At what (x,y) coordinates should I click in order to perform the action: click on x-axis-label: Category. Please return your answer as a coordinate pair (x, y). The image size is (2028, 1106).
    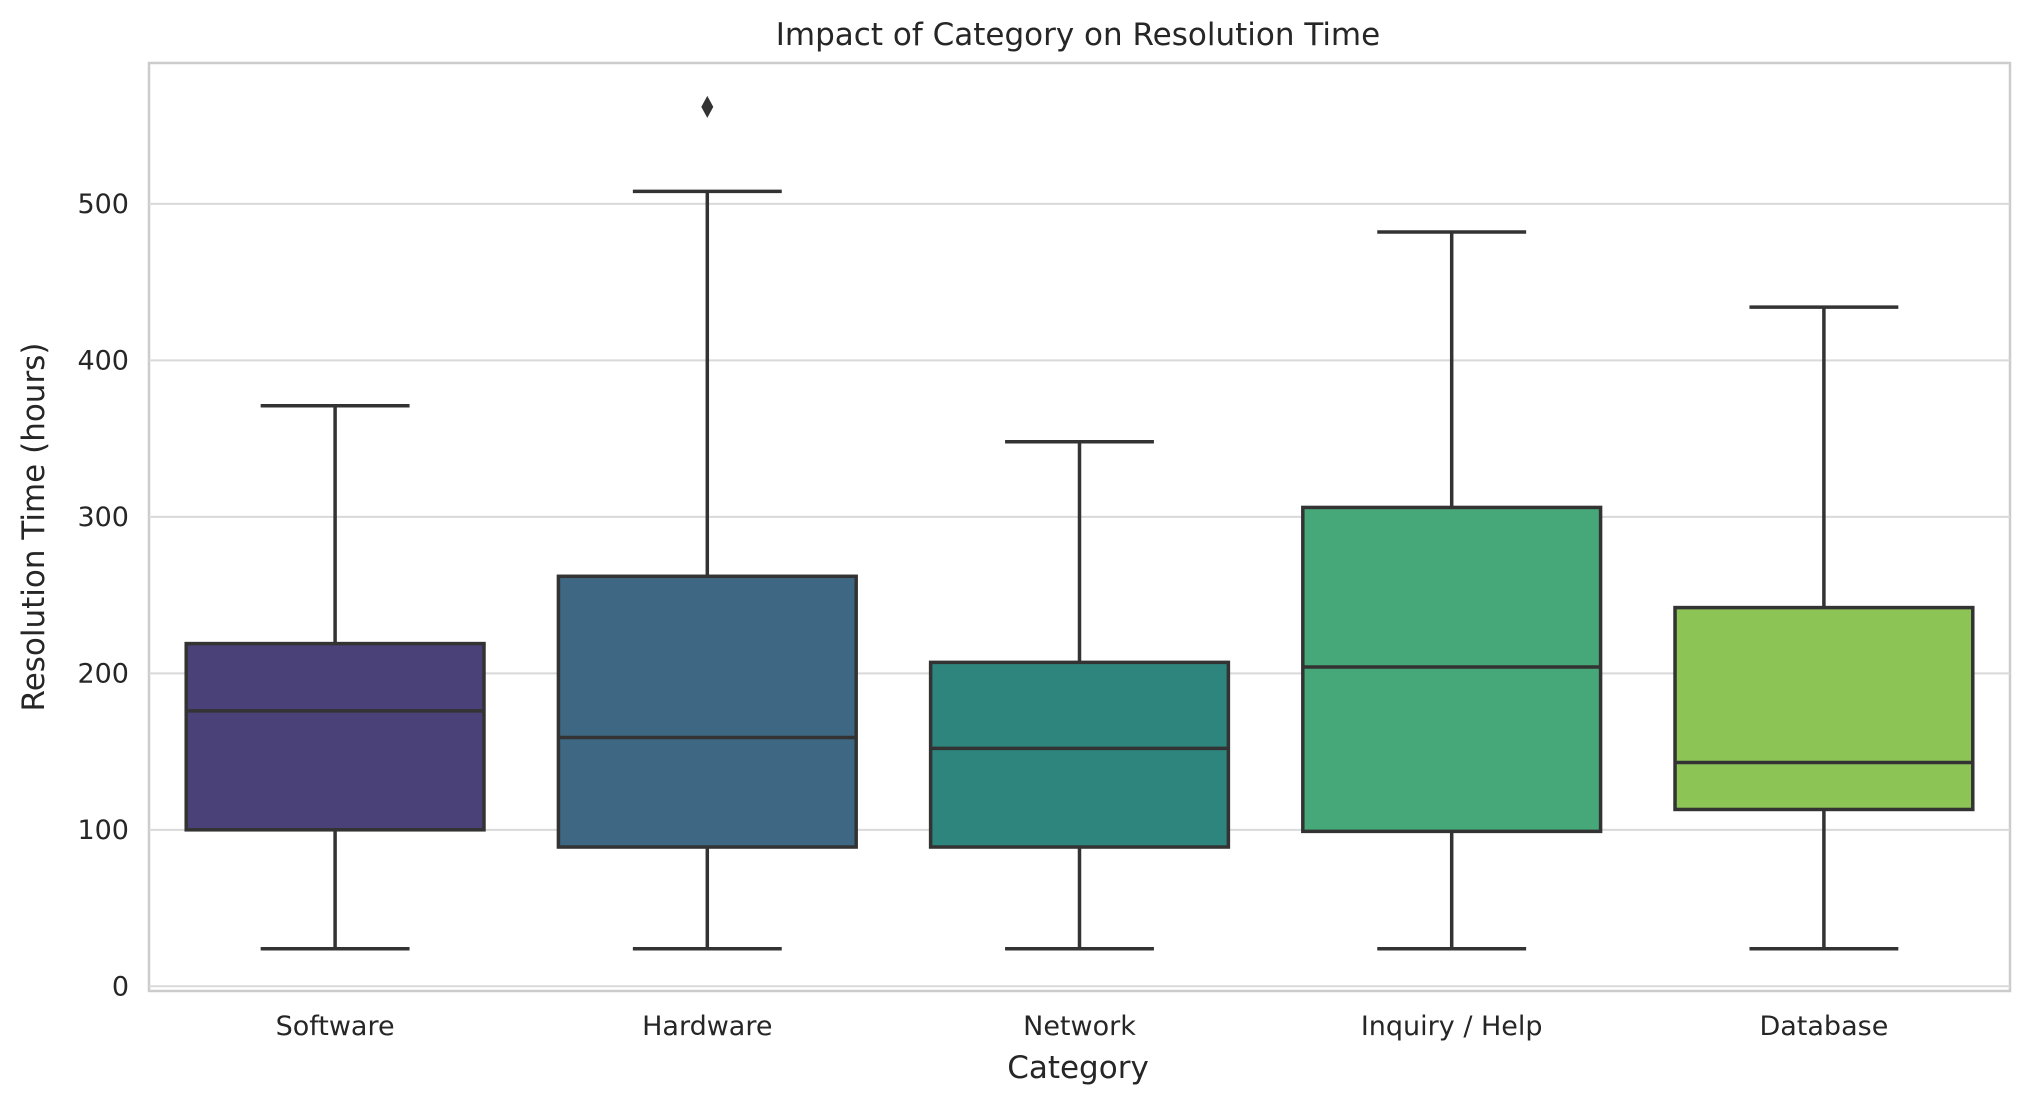
    Looking at the image, I should click on (1078, 1068).